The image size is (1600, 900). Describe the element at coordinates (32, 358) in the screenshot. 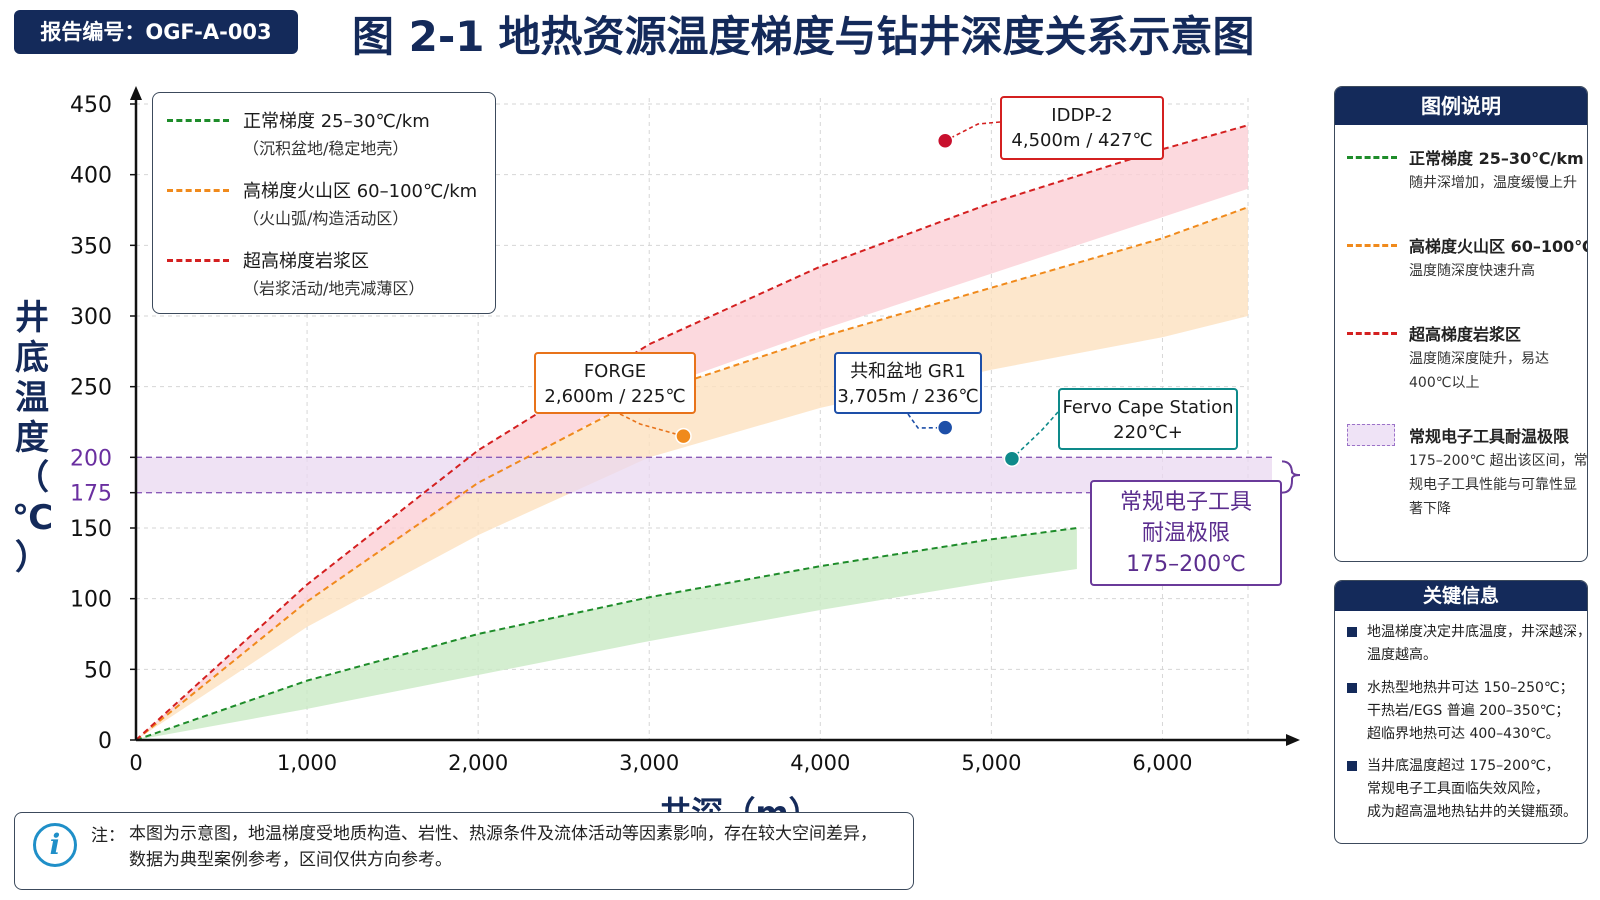

I see `y-axis-title-char: 底` at that location.